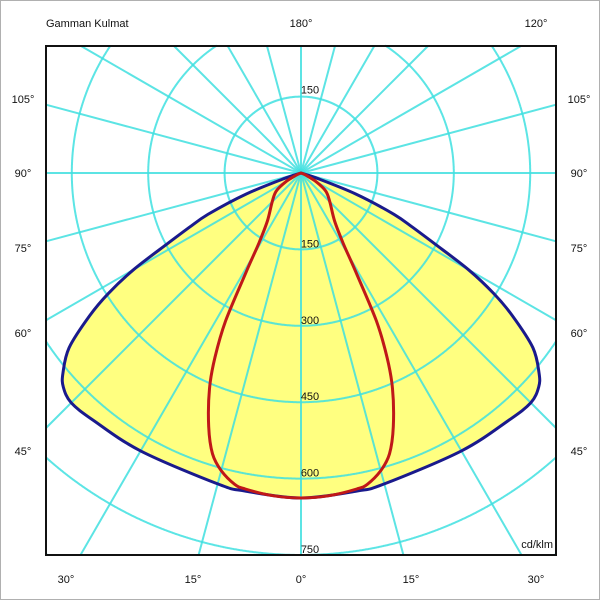 The height and width of the screenshot is (601, 600). What do you see at coordinates (23, 334) in the screenshot?
I see `left-angle-label: 60°` at bounding box center [23, 334].